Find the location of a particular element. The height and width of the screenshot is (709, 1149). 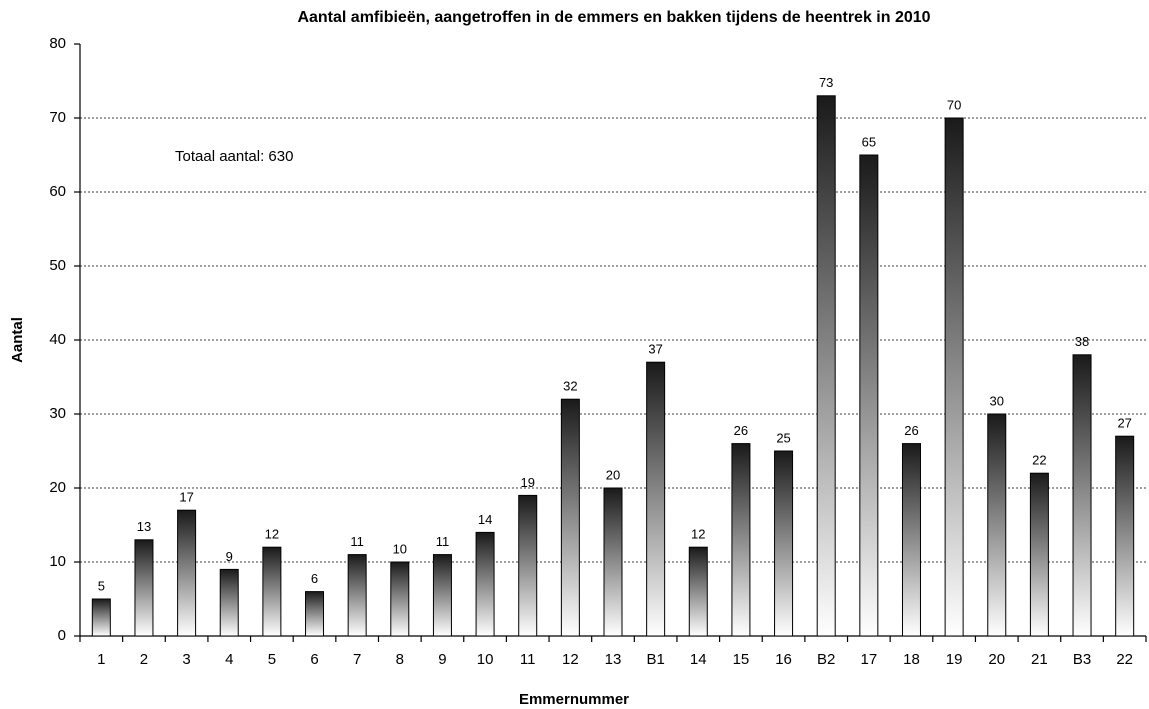

y-tick-label: 30 is located at coordinates (57, 413).